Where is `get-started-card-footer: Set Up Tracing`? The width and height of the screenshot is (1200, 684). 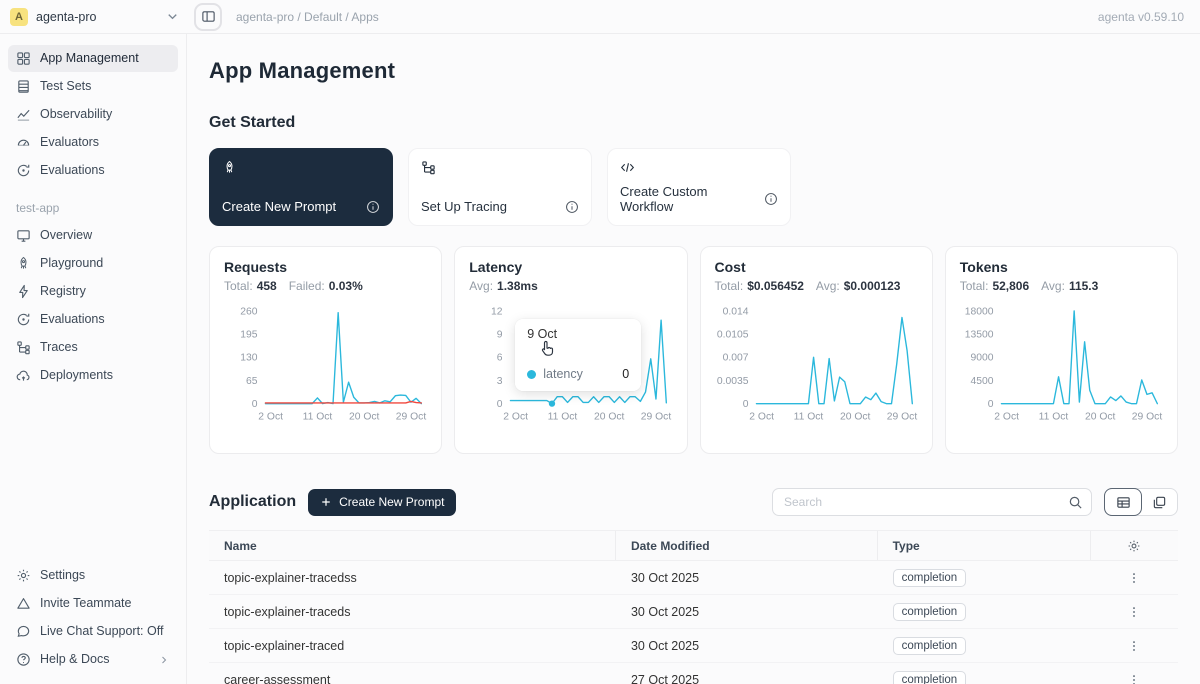
get-started-card-footer: Set Up Tracing is located at coordinates (500, 206).